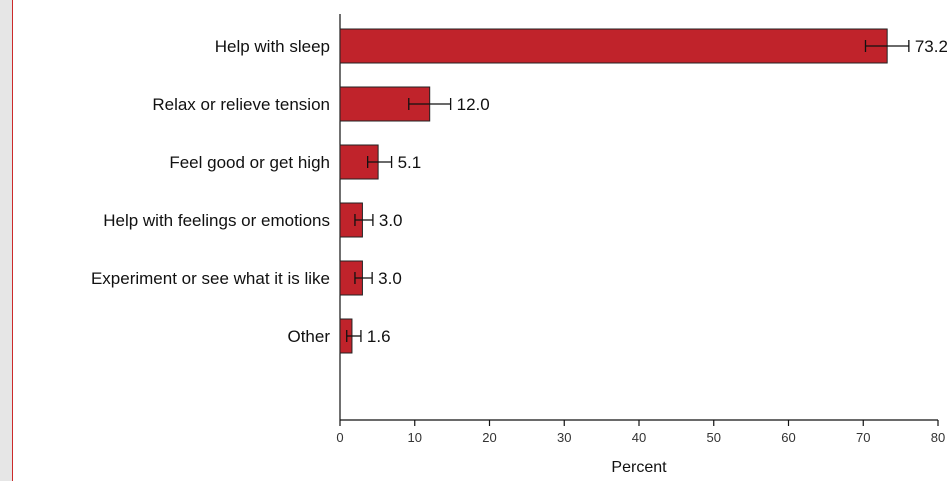 The height and width of the screenshot is (481, 947). Describe the element at coordinates (639, 467) in the screenshot. I see `x-axis-title: Percent` at that location.